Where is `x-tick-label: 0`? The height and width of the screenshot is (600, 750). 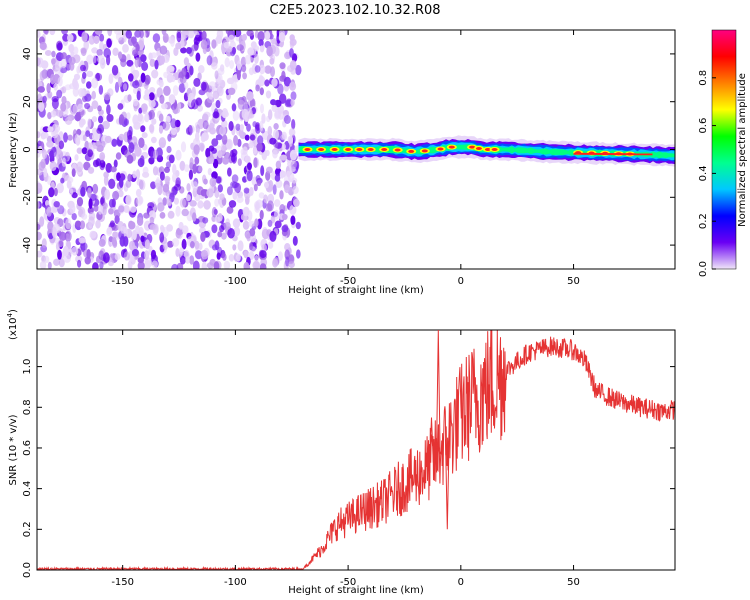 x-tick-label: 0 is located at coordinates (461, 281).